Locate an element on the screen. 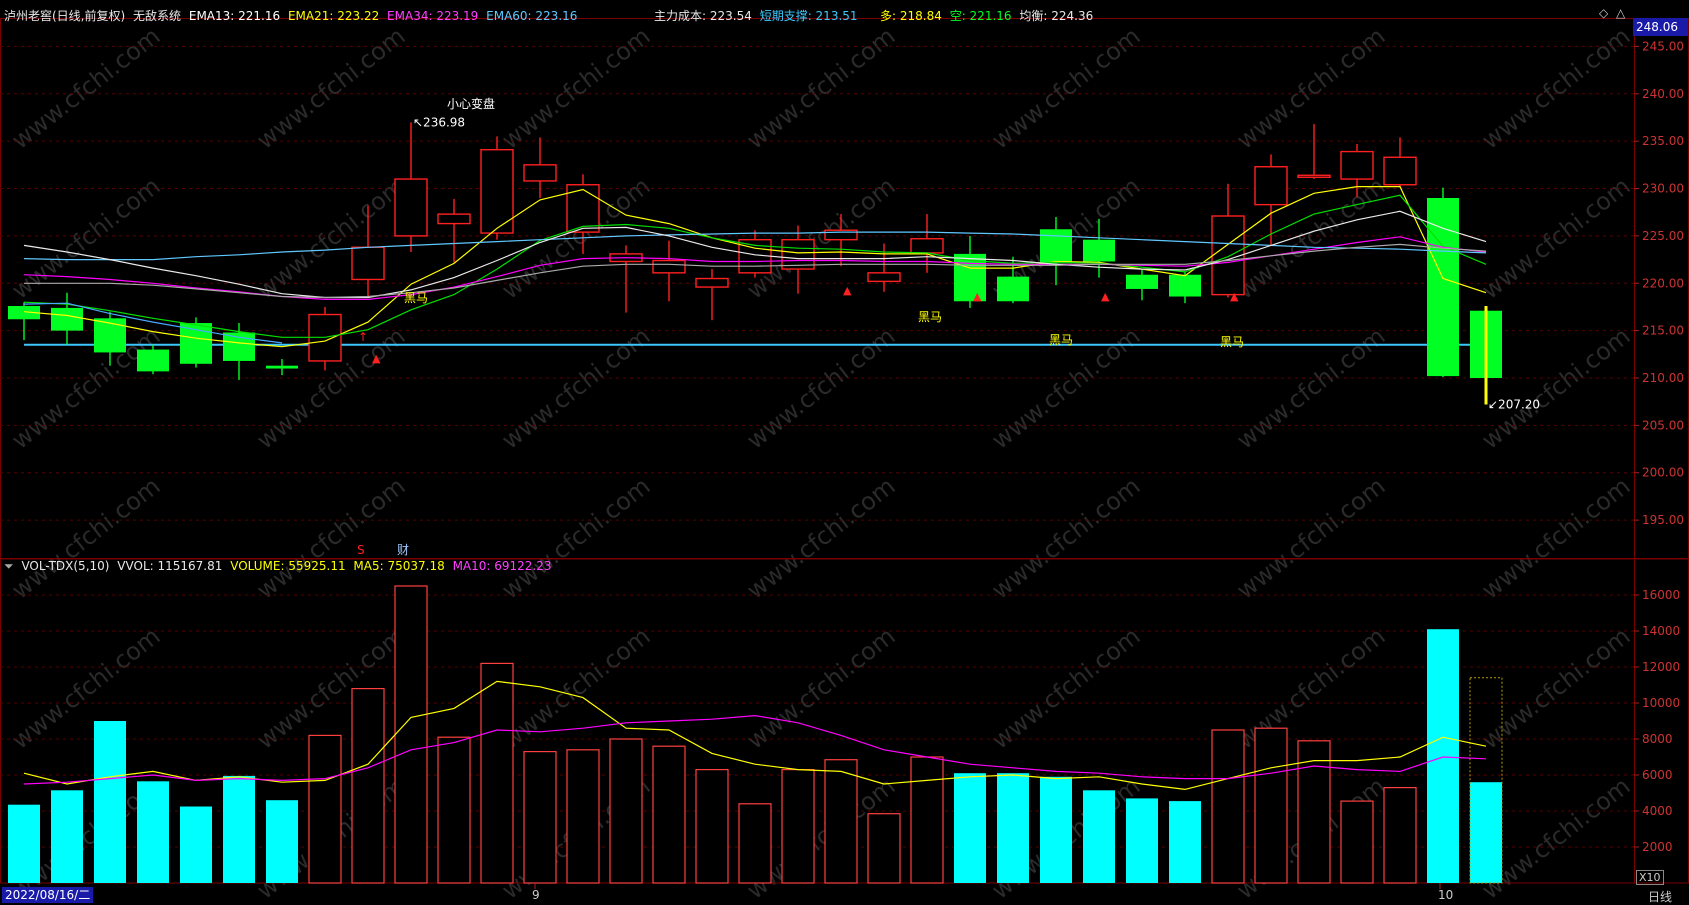 This screenshot has height=905, width=1689. volume-readout: VOLUME: 55925.11 is located at coordinates (288, 566).